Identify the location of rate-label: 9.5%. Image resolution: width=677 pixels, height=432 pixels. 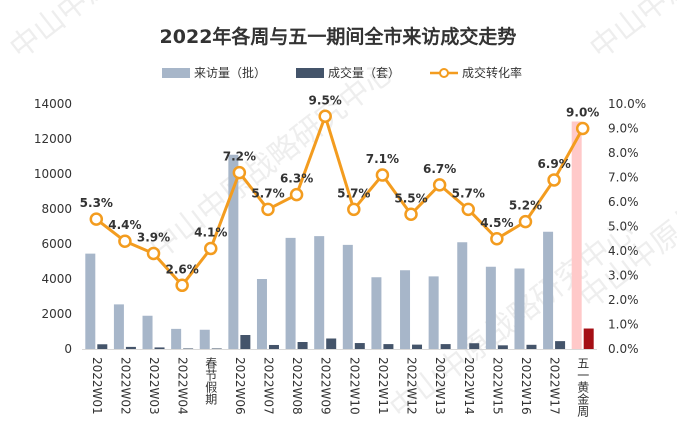
(325, 100).